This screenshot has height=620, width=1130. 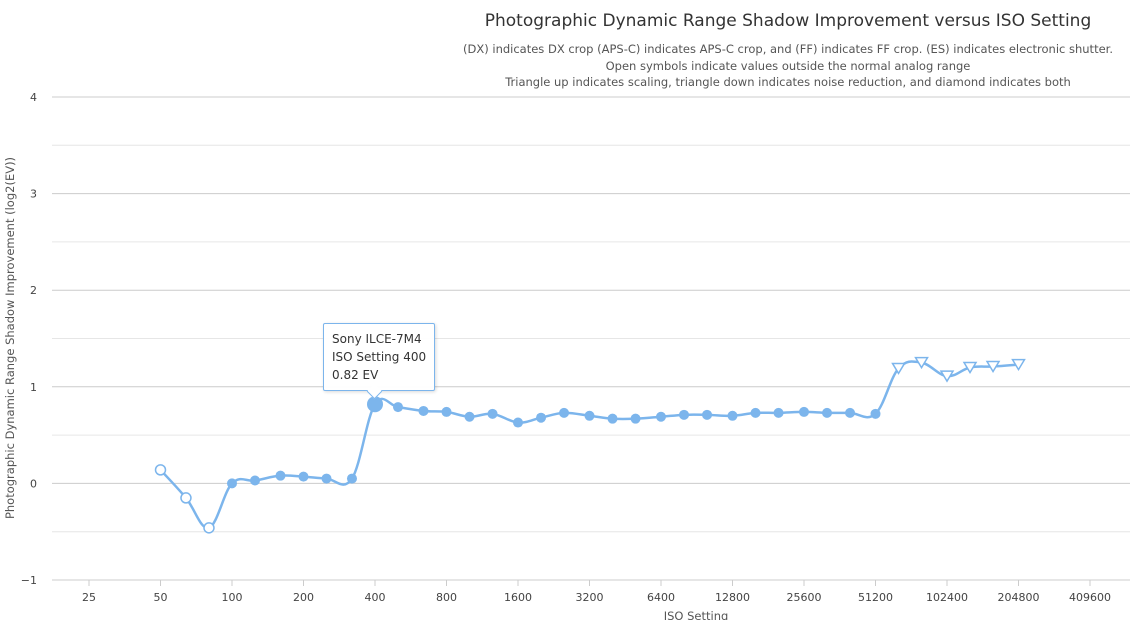 I want to click on tooltip-value: 0.82 EV, so click(x=355, y=375).